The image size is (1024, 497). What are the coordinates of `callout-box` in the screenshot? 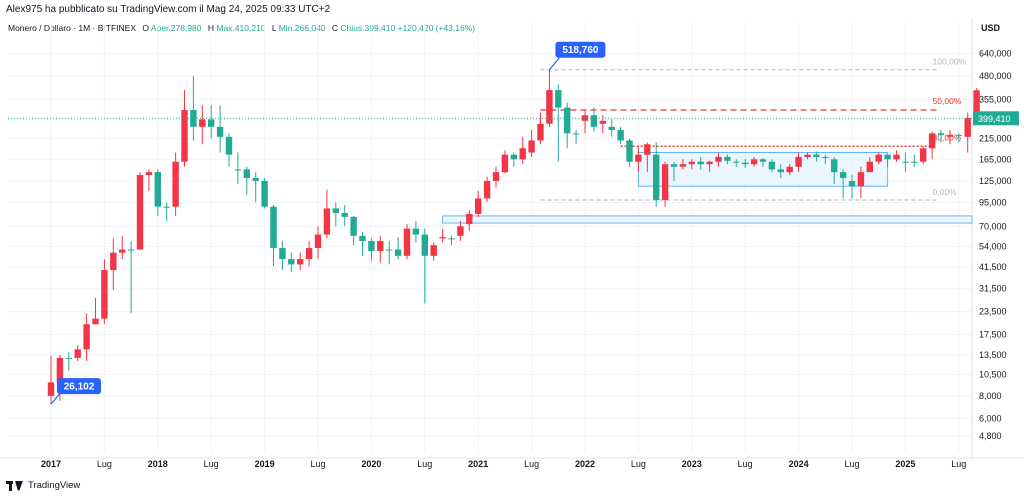 It's located at (79, 386).